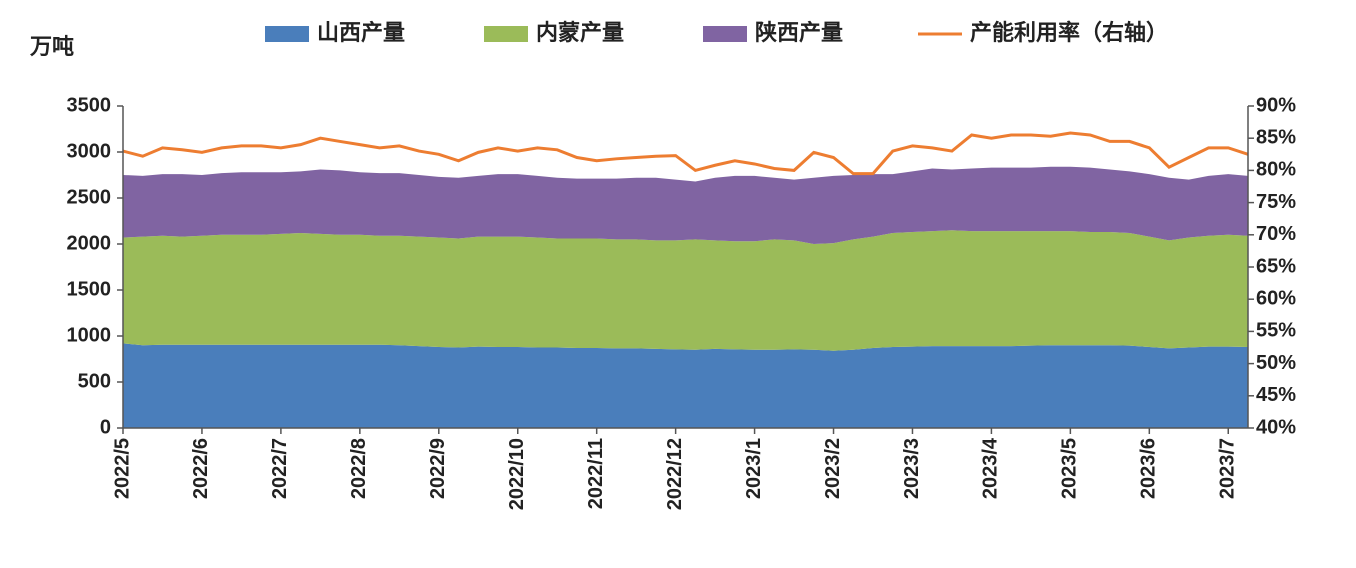  What do you see at coordinates (89, 289) in the screenshot?
I see `y-tick-label: 1500` at bounding box center [89, 289].